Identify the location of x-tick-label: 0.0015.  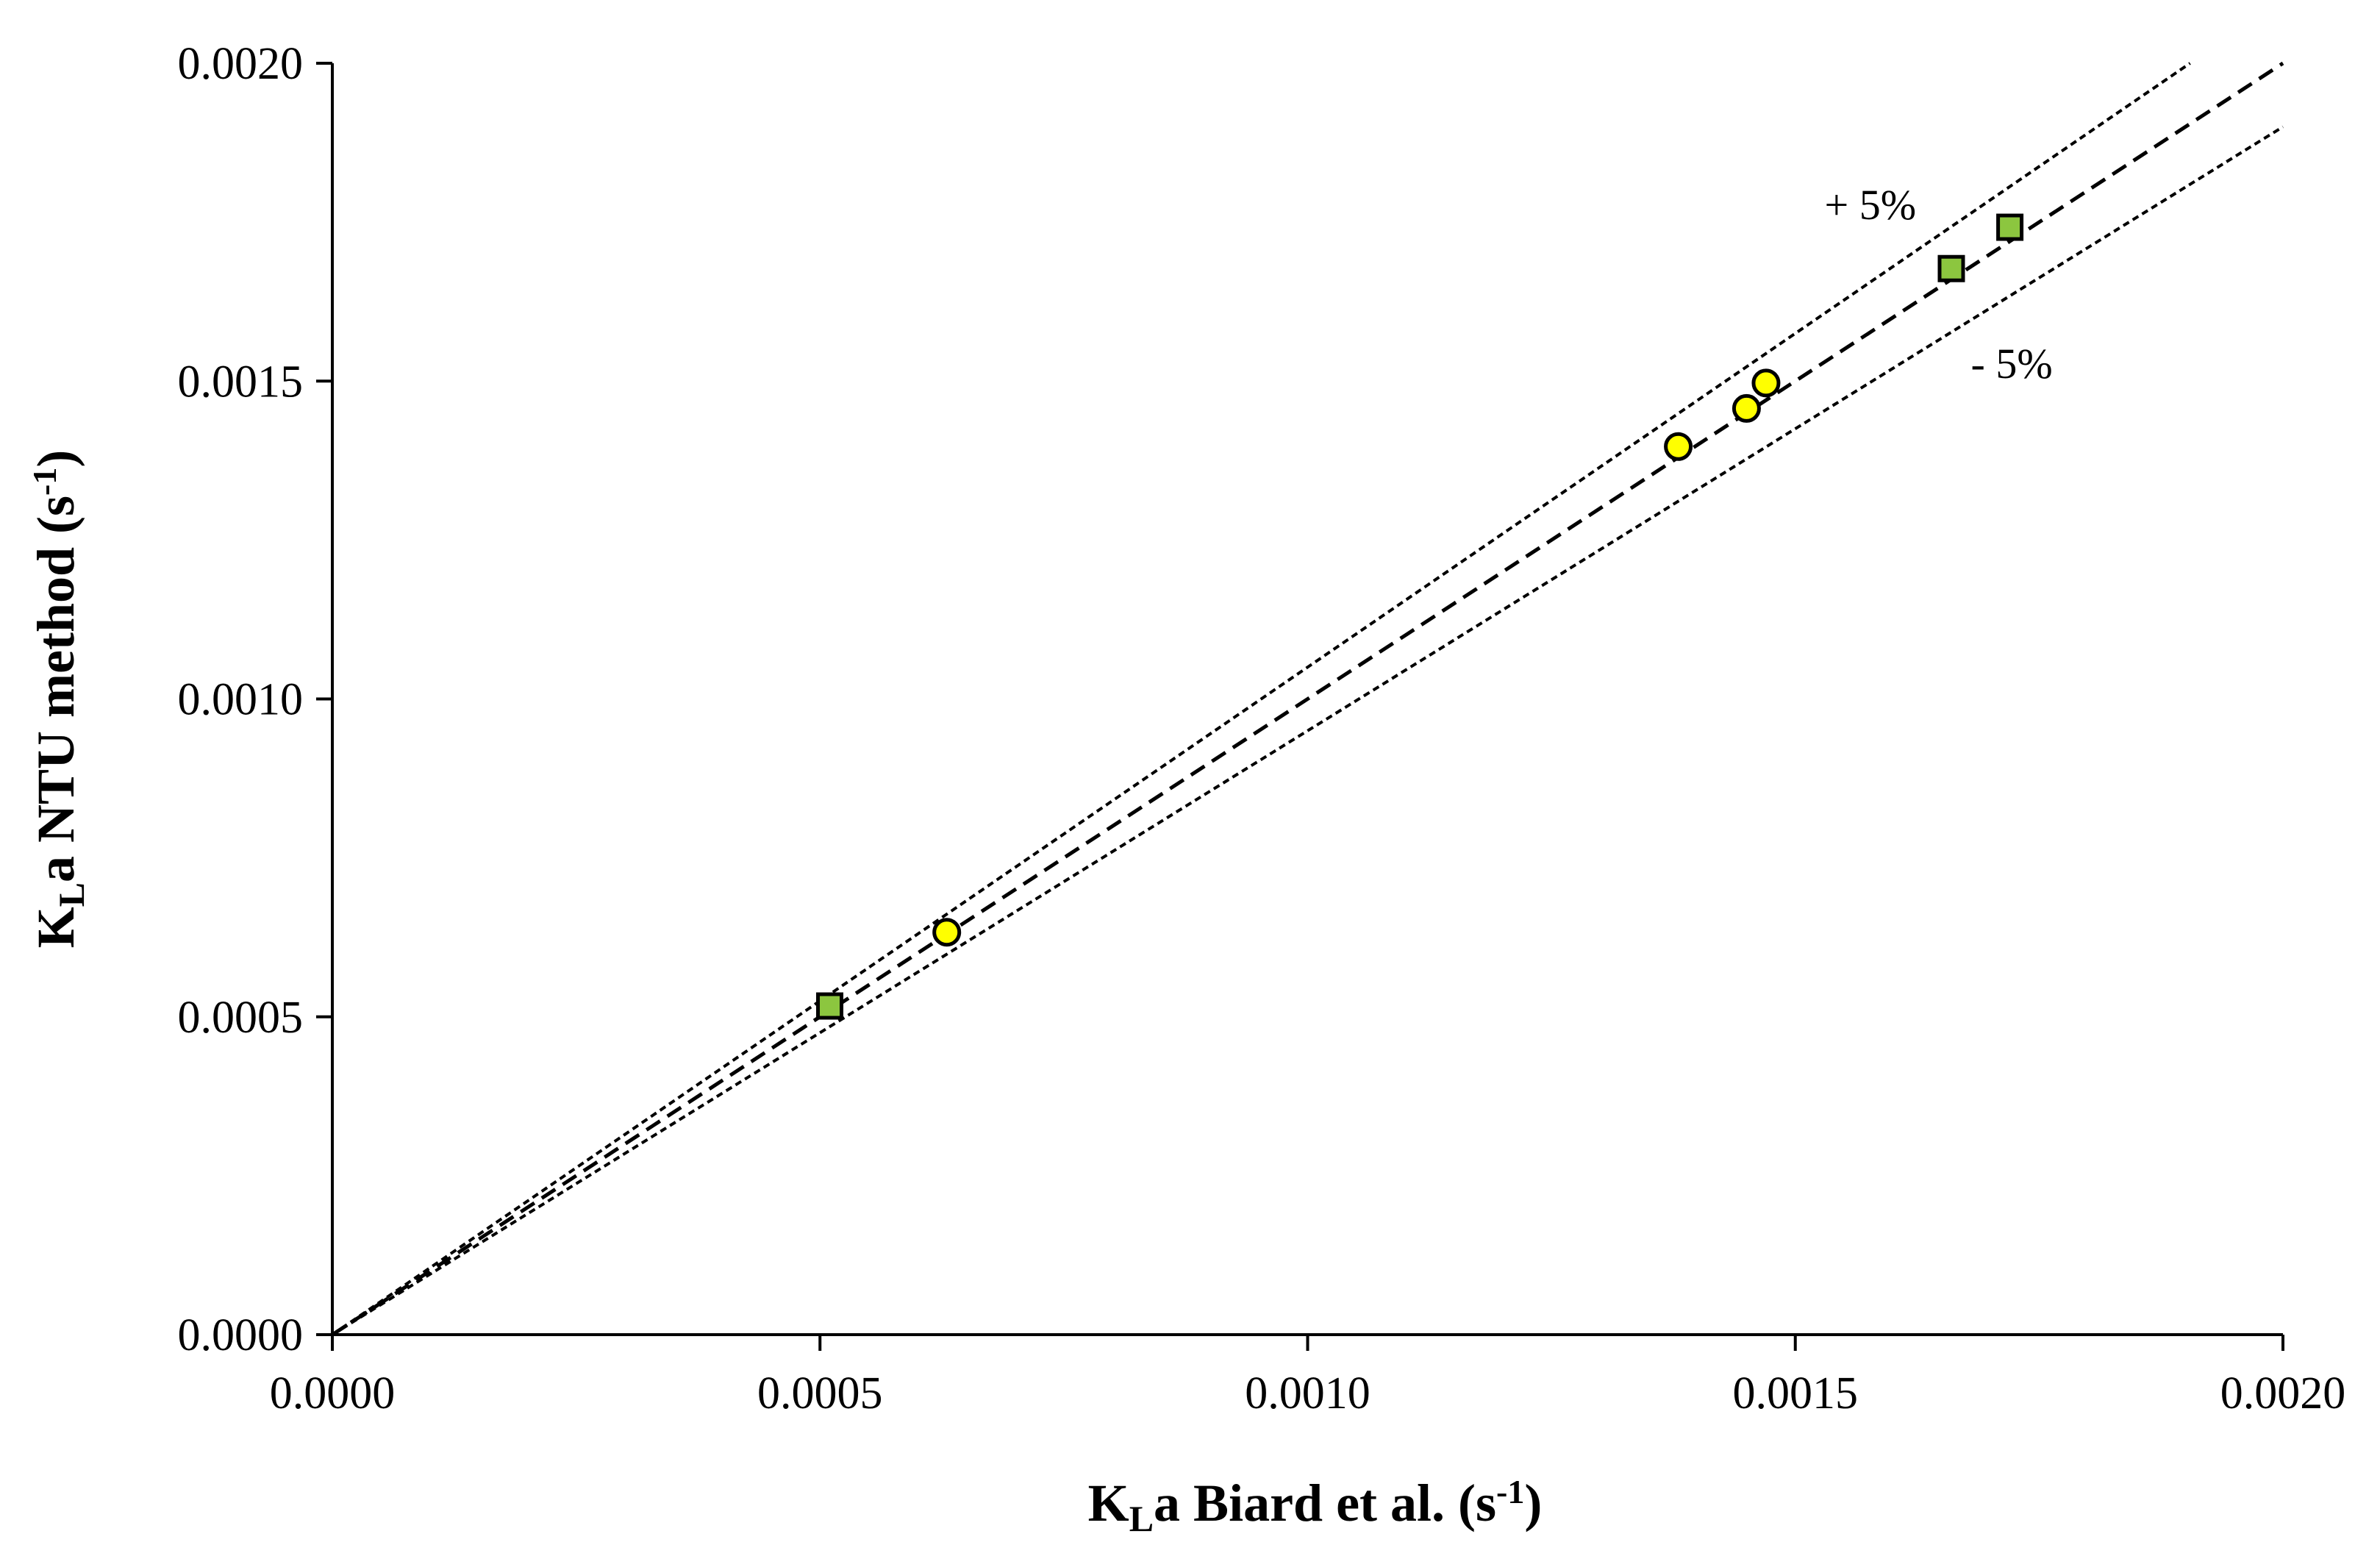
(1796, 1393).